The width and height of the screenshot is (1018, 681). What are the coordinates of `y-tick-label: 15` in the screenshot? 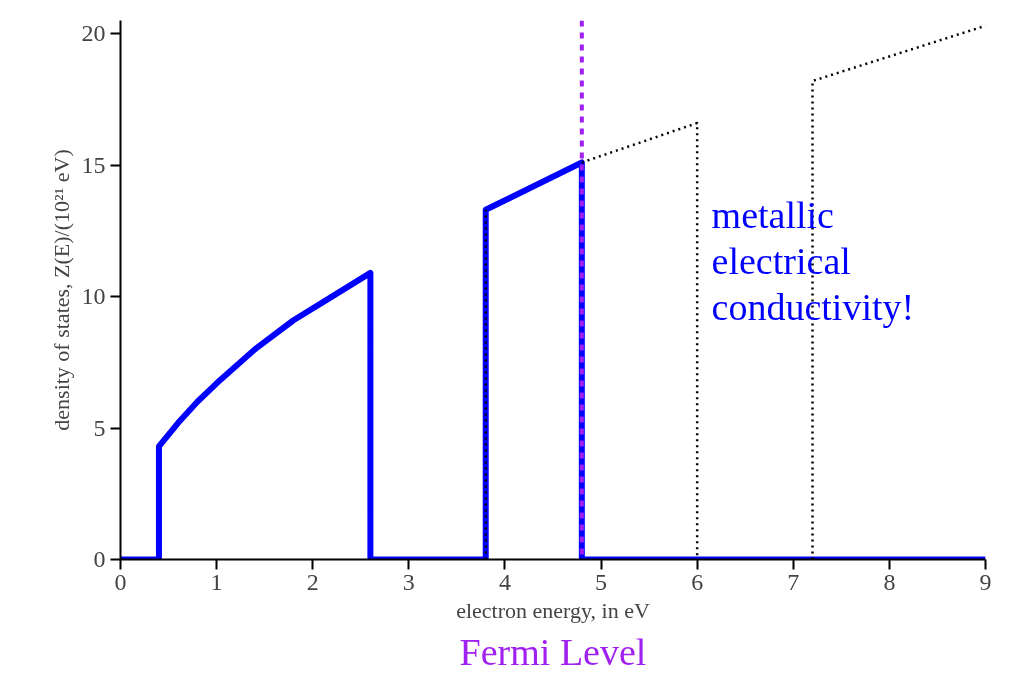 It's located at (93, 164).